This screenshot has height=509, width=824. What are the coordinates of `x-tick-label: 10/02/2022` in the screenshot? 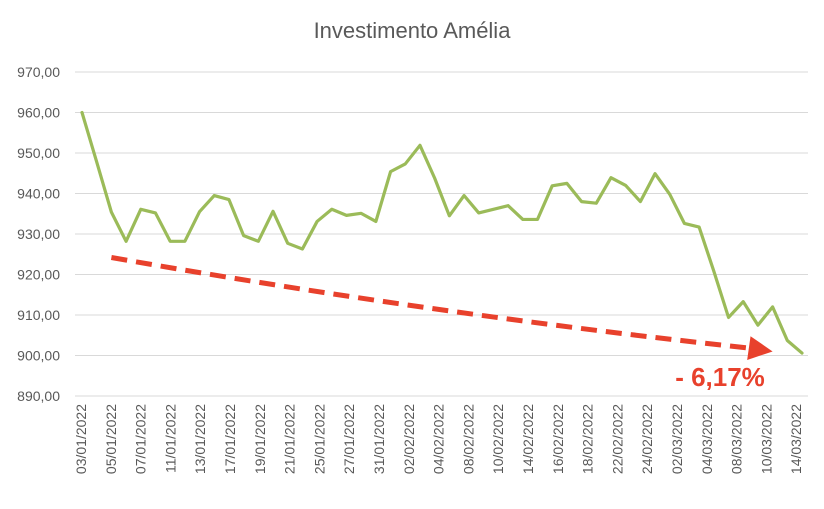 It's located at (498, 439).